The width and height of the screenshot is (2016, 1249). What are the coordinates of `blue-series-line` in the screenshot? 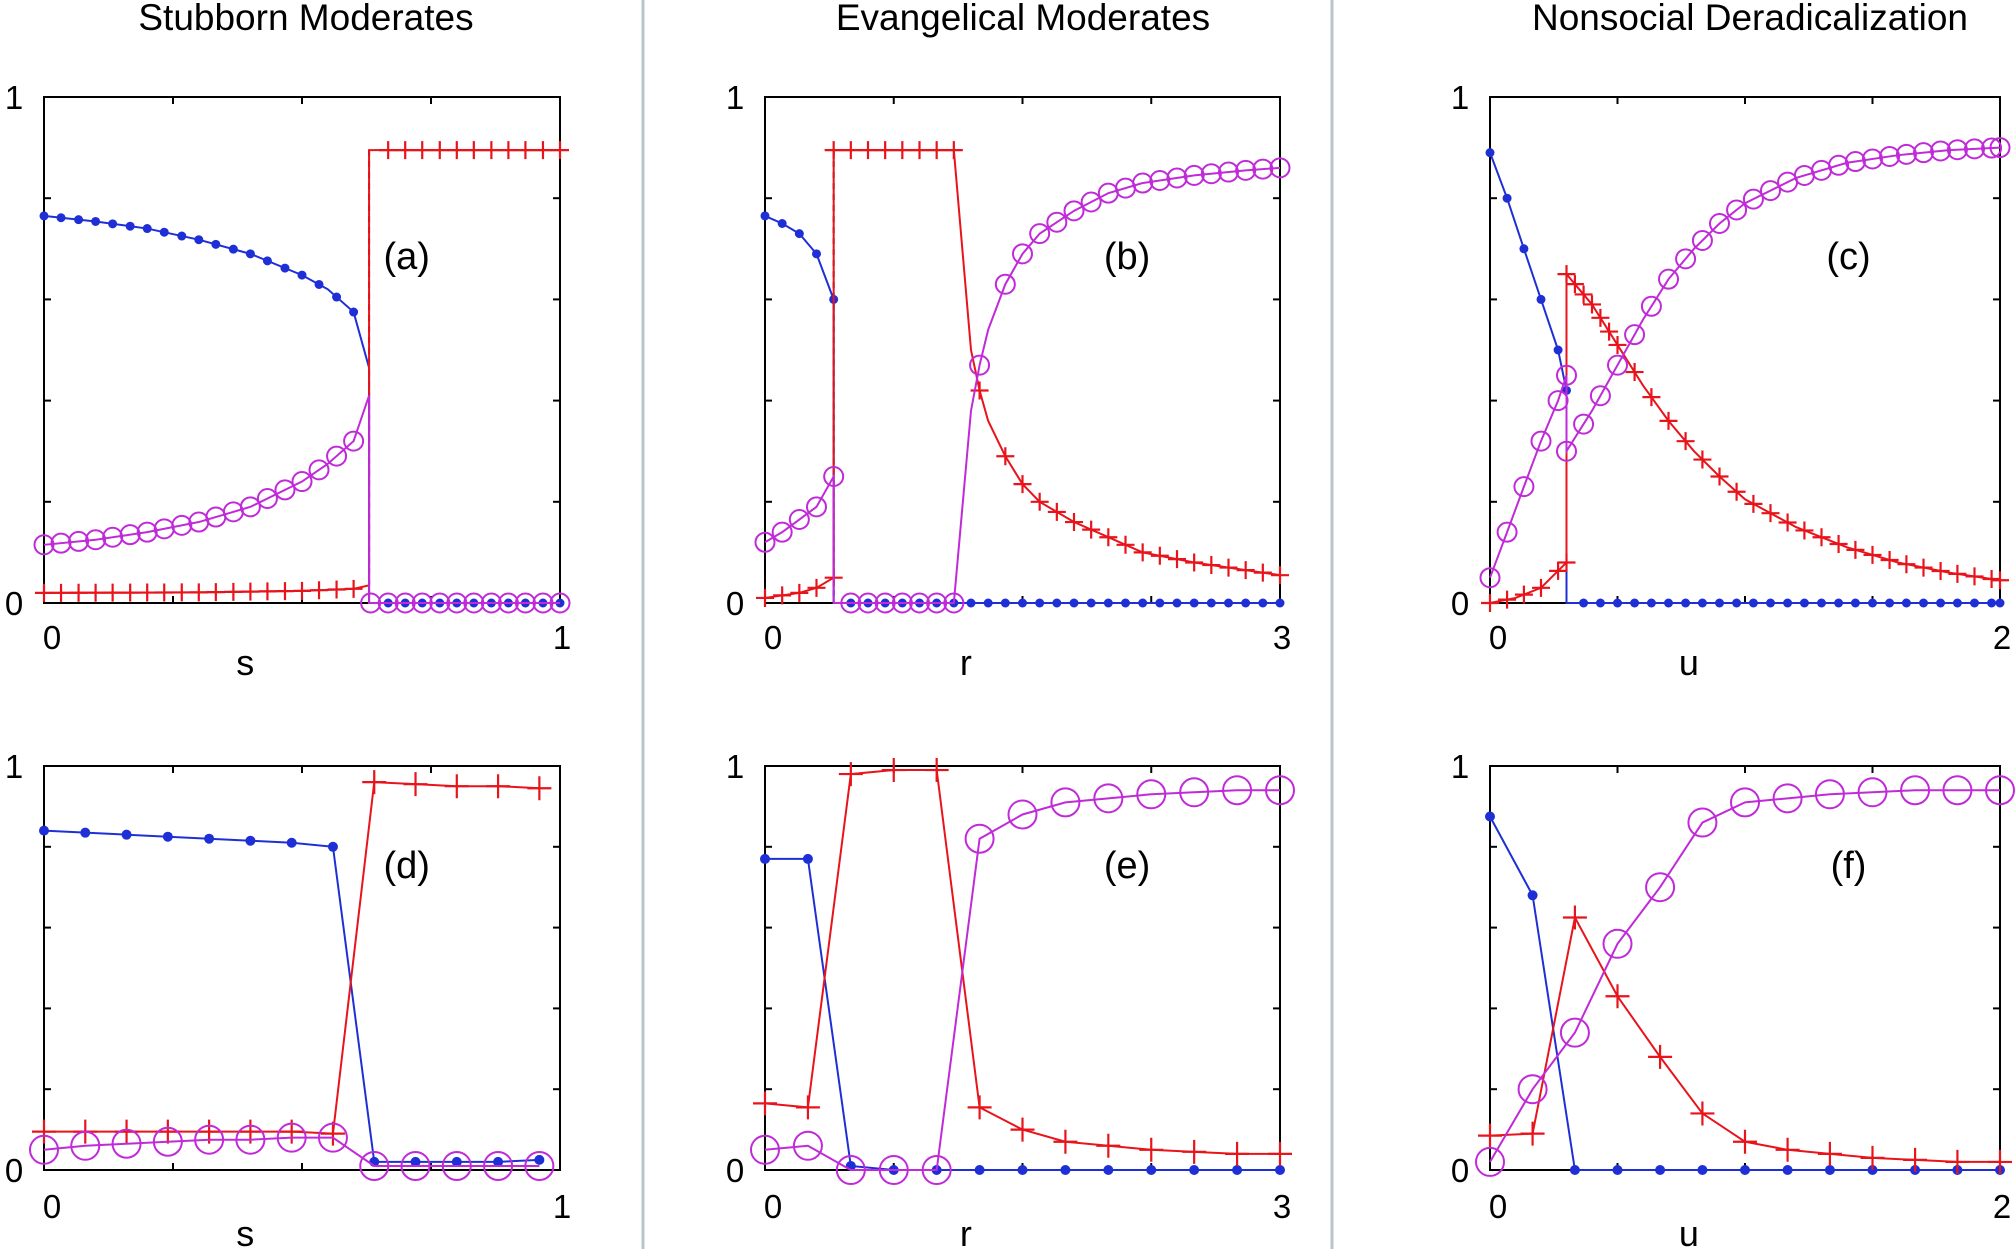 It's located at (1022, 409).